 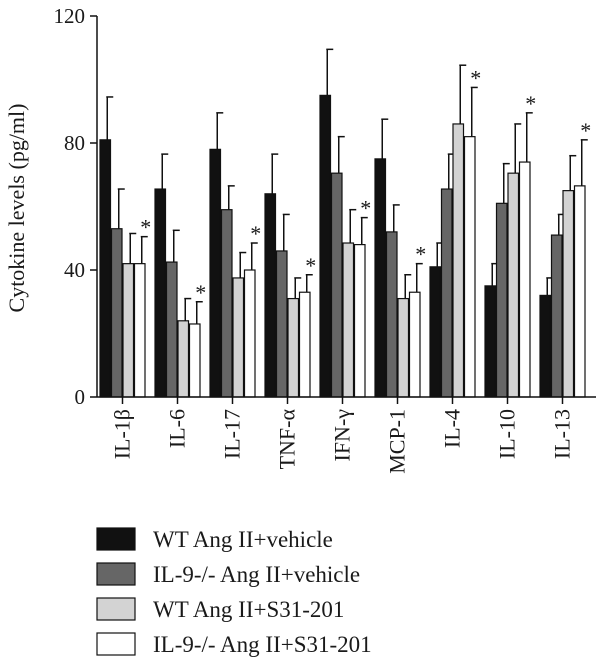 What do you see at coordinates (452, 428) in the screenshot?
I see `x-tick-label-7: IL-4` at bounding box center [452, 428].